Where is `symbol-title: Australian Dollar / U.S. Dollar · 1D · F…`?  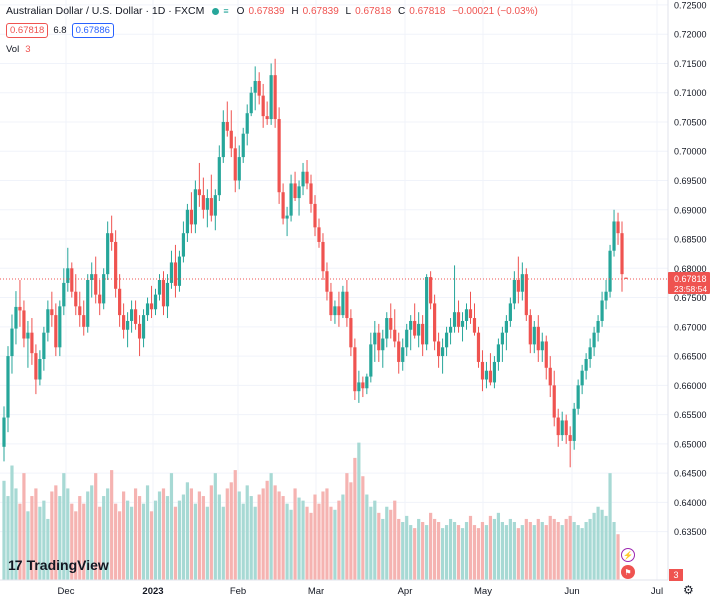 symbol-title: Australian Dollar / U.S. Dollar · 1D · F… is located at coordinates (105, 11).